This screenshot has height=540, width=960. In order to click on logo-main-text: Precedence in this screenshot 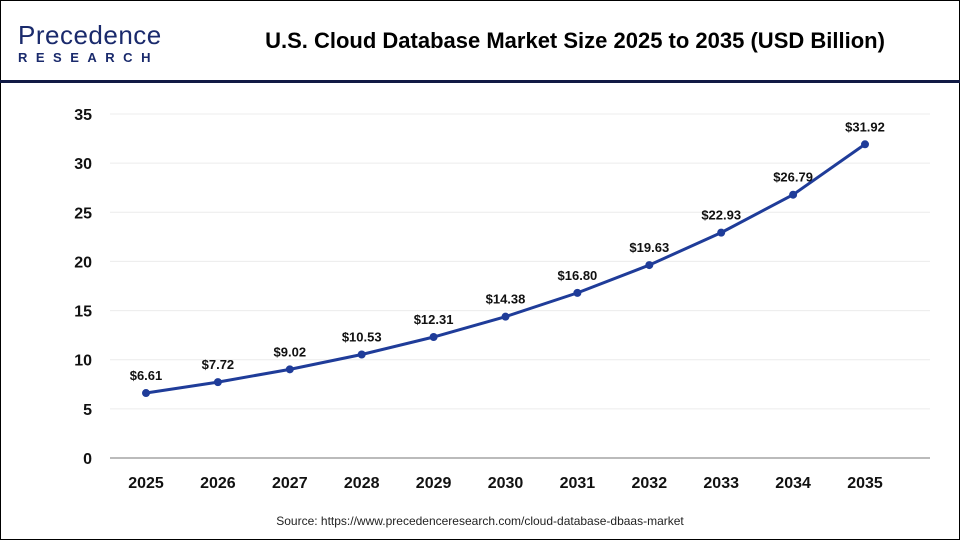, I will do `click(90, 35)`.